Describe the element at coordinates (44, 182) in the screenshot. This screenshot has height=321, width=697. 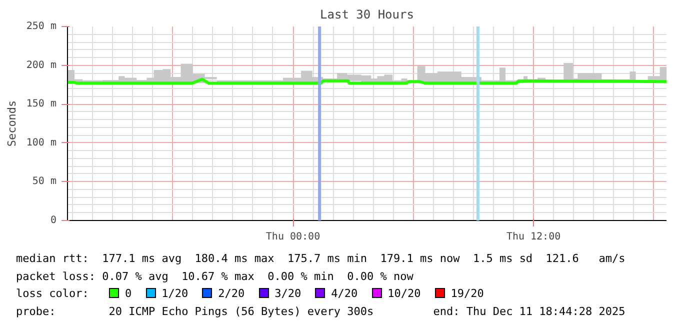
I see `y-tick-label: 50 m` at that location.